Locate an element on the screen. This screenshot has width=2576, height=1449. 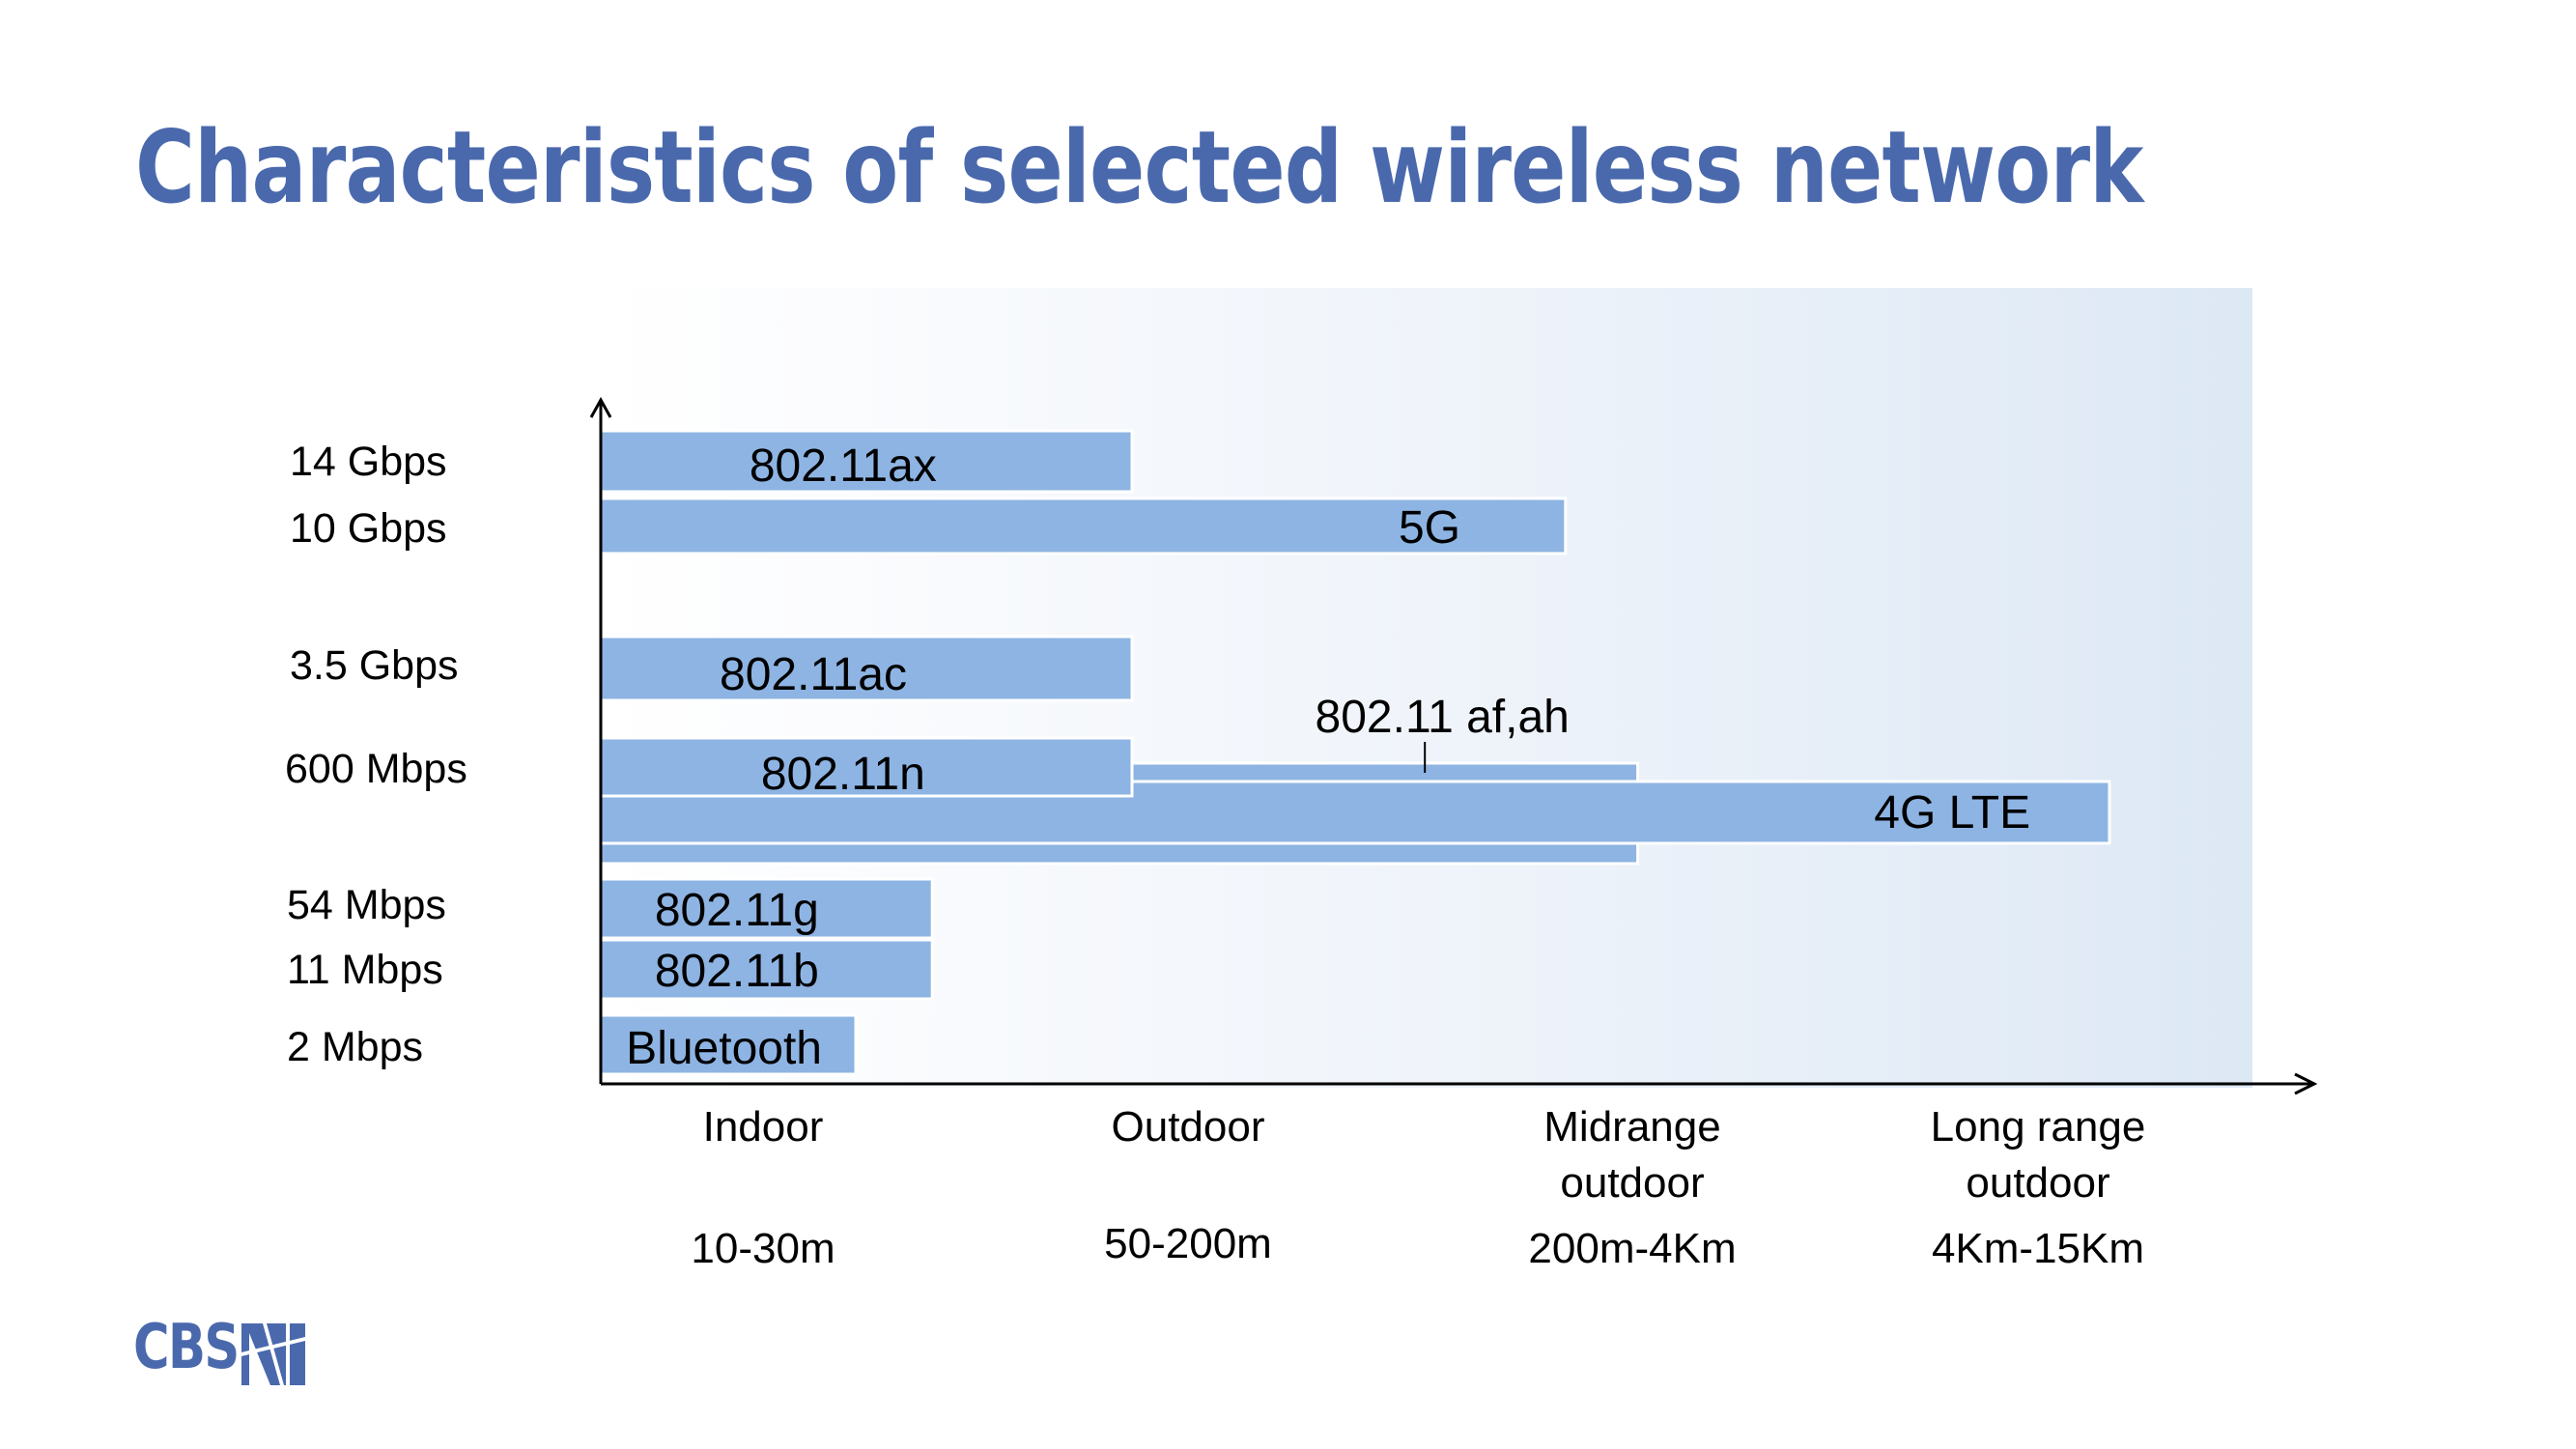
cbs-logo: CBS is located at coordinates (225, 1350).